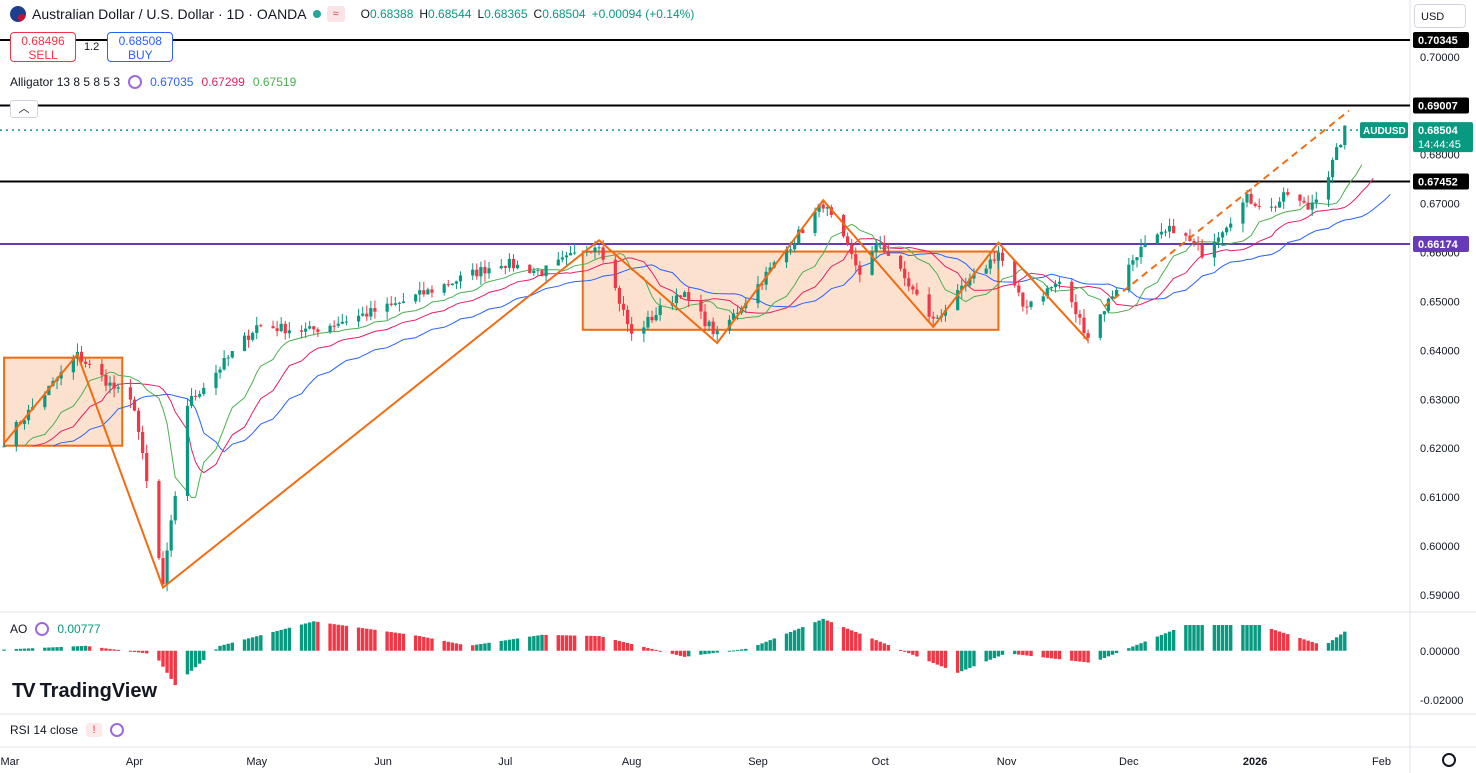  I want to click on rsi-legend: RSI 14 close !, so click(67, 730).